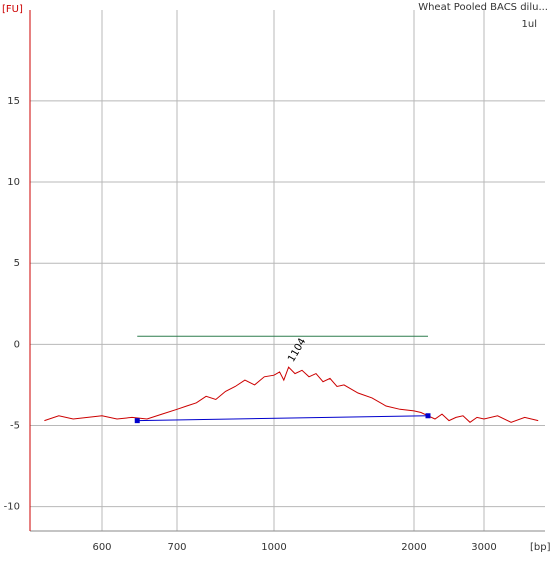 This screenshot has width=556, height=565. What do you see at coordinates (13, 101) in the screenshot?
I see `y-tick-label: 15` at bounding box center [13, 101].